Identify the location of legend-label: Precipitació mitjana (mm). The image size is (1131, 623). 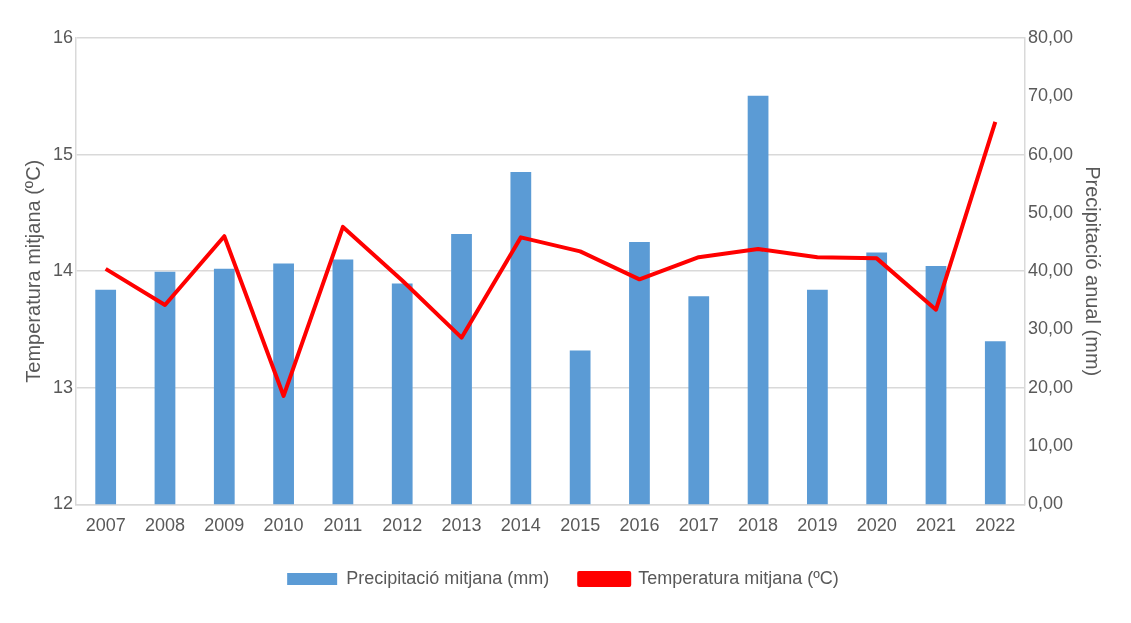
(448, 577).